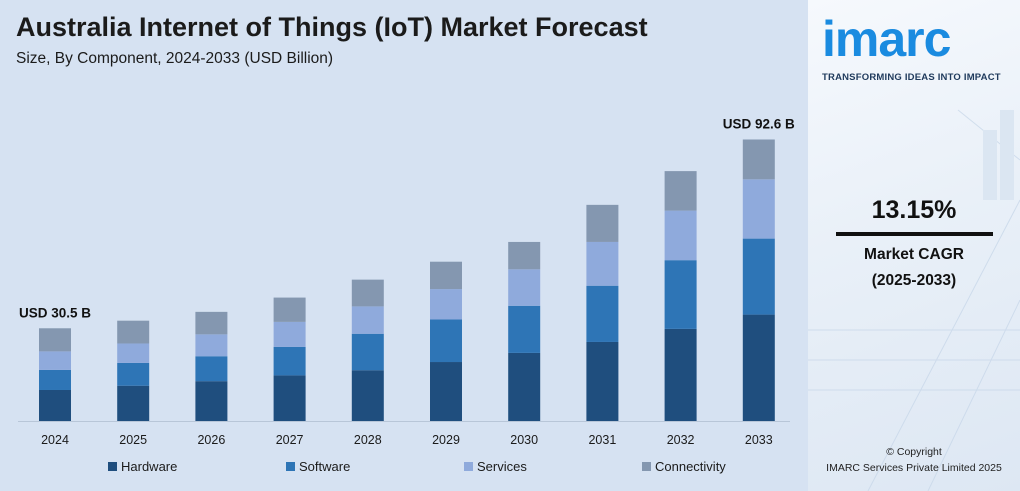 Image resolution: width=1020 pixels, height=491 pixels. Describe the element at coordinates (914, 234) in the screenshot. I see `cagr-divider` at that location.